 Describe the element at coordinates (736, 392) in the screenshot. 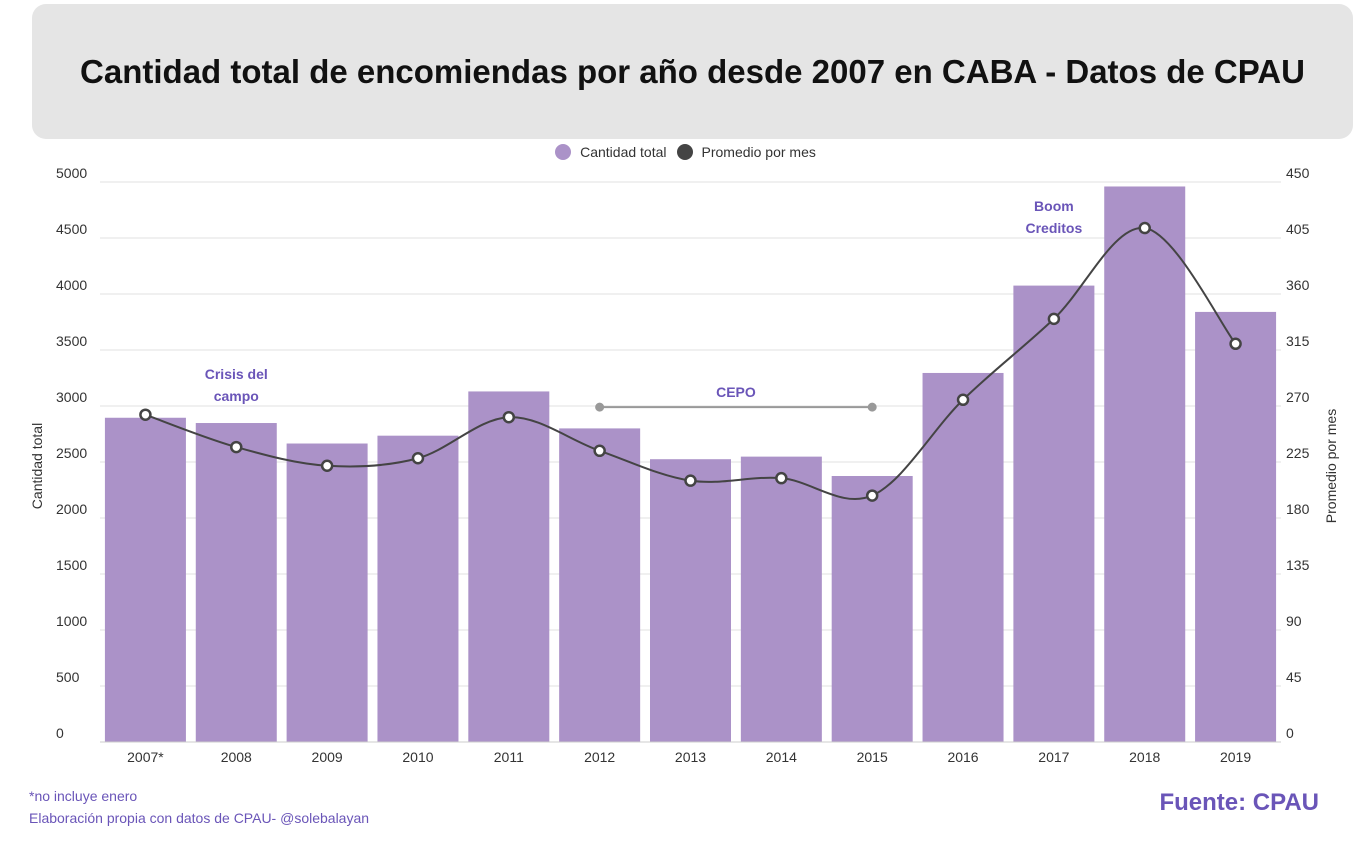

I see `annotation-label: CEPO` at that location.